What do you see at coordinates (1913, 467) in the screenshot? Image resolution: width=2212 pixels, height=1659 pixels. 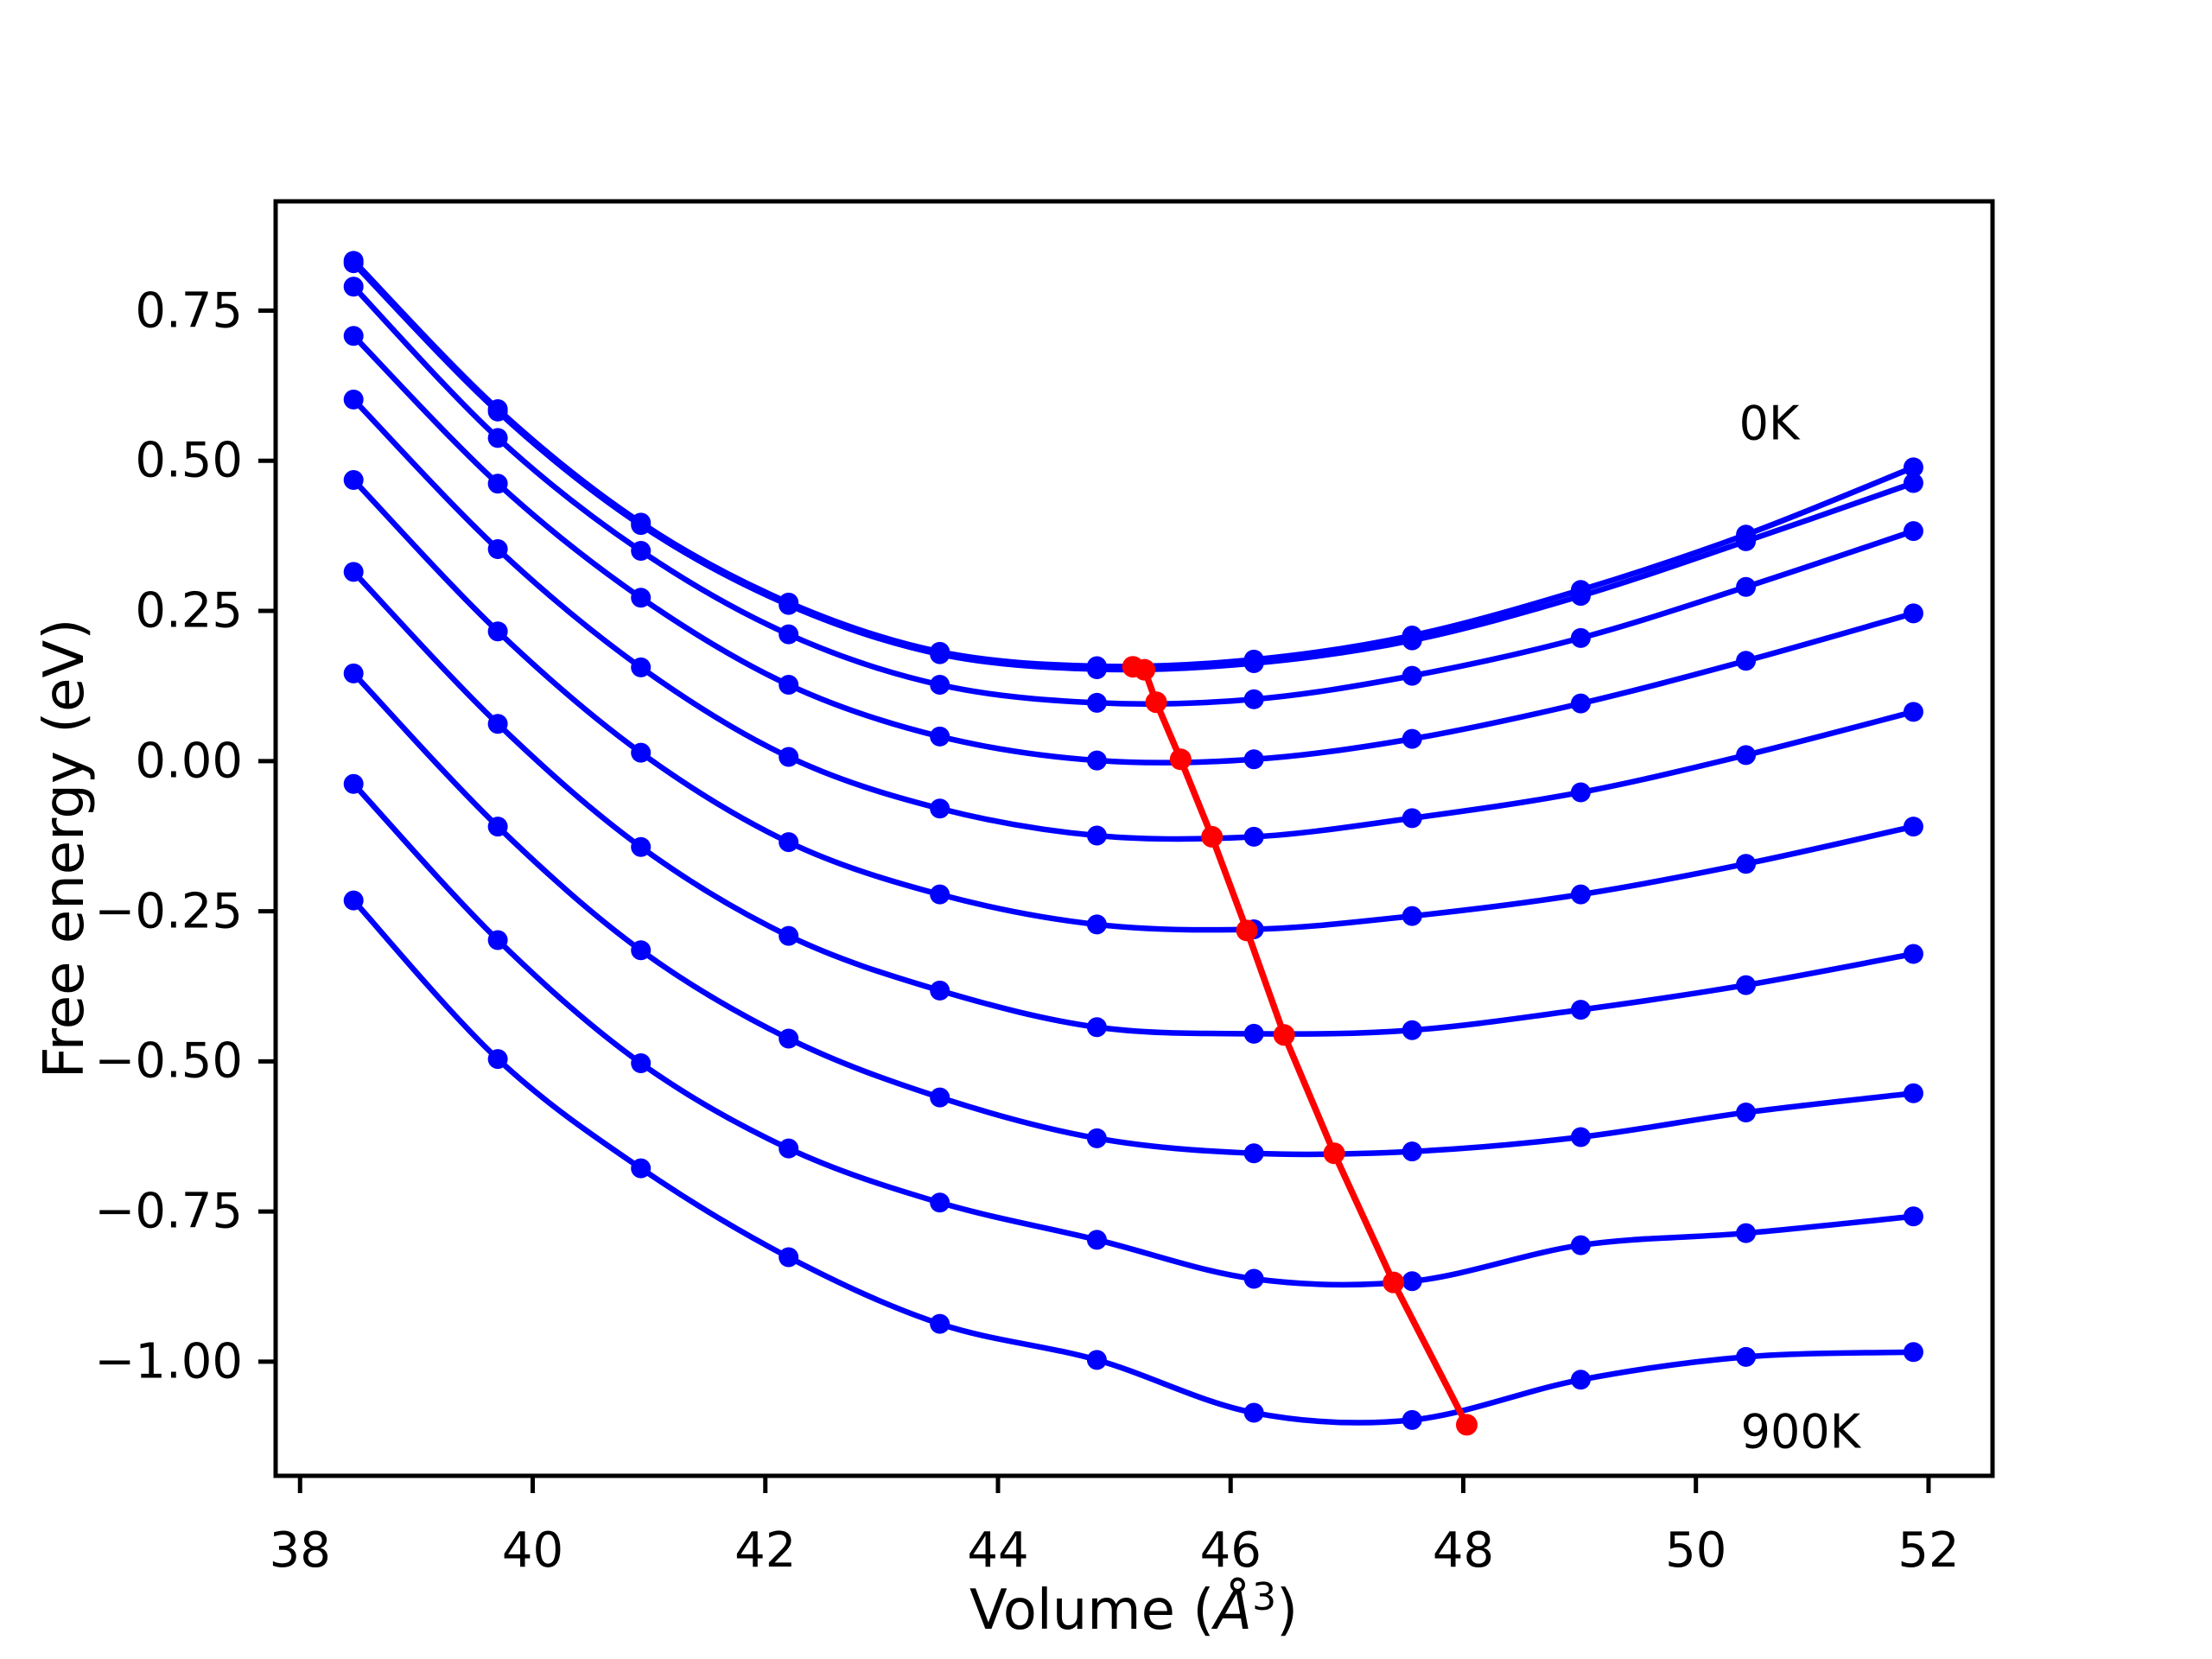 I see `data-point-0K` at bounding box center [1913, 467].